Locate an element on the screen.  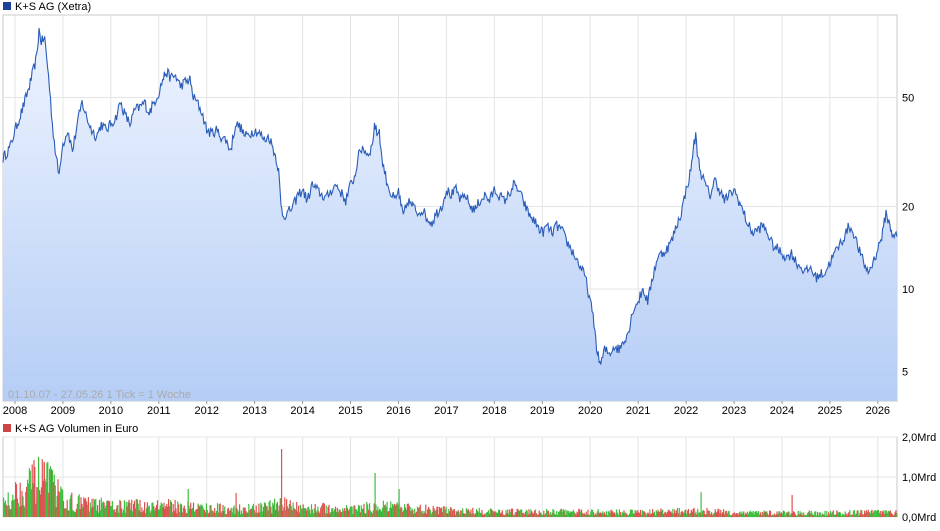
x-tick-label: 2026 is located at coordinates (878, 411).